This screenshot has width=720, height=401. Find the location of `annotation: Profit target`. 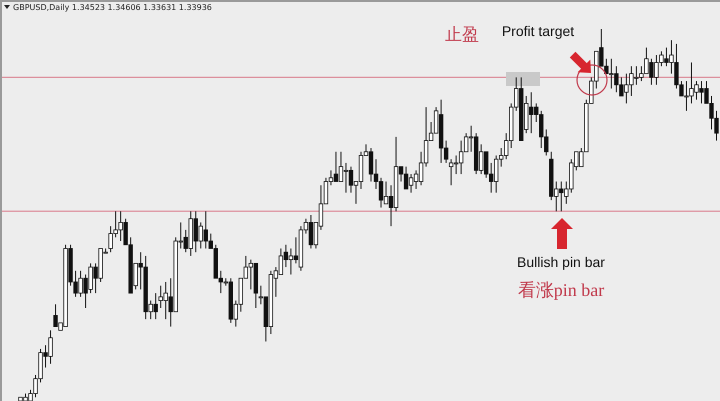

annotation: Profit target is located at coordinates (538, 31).